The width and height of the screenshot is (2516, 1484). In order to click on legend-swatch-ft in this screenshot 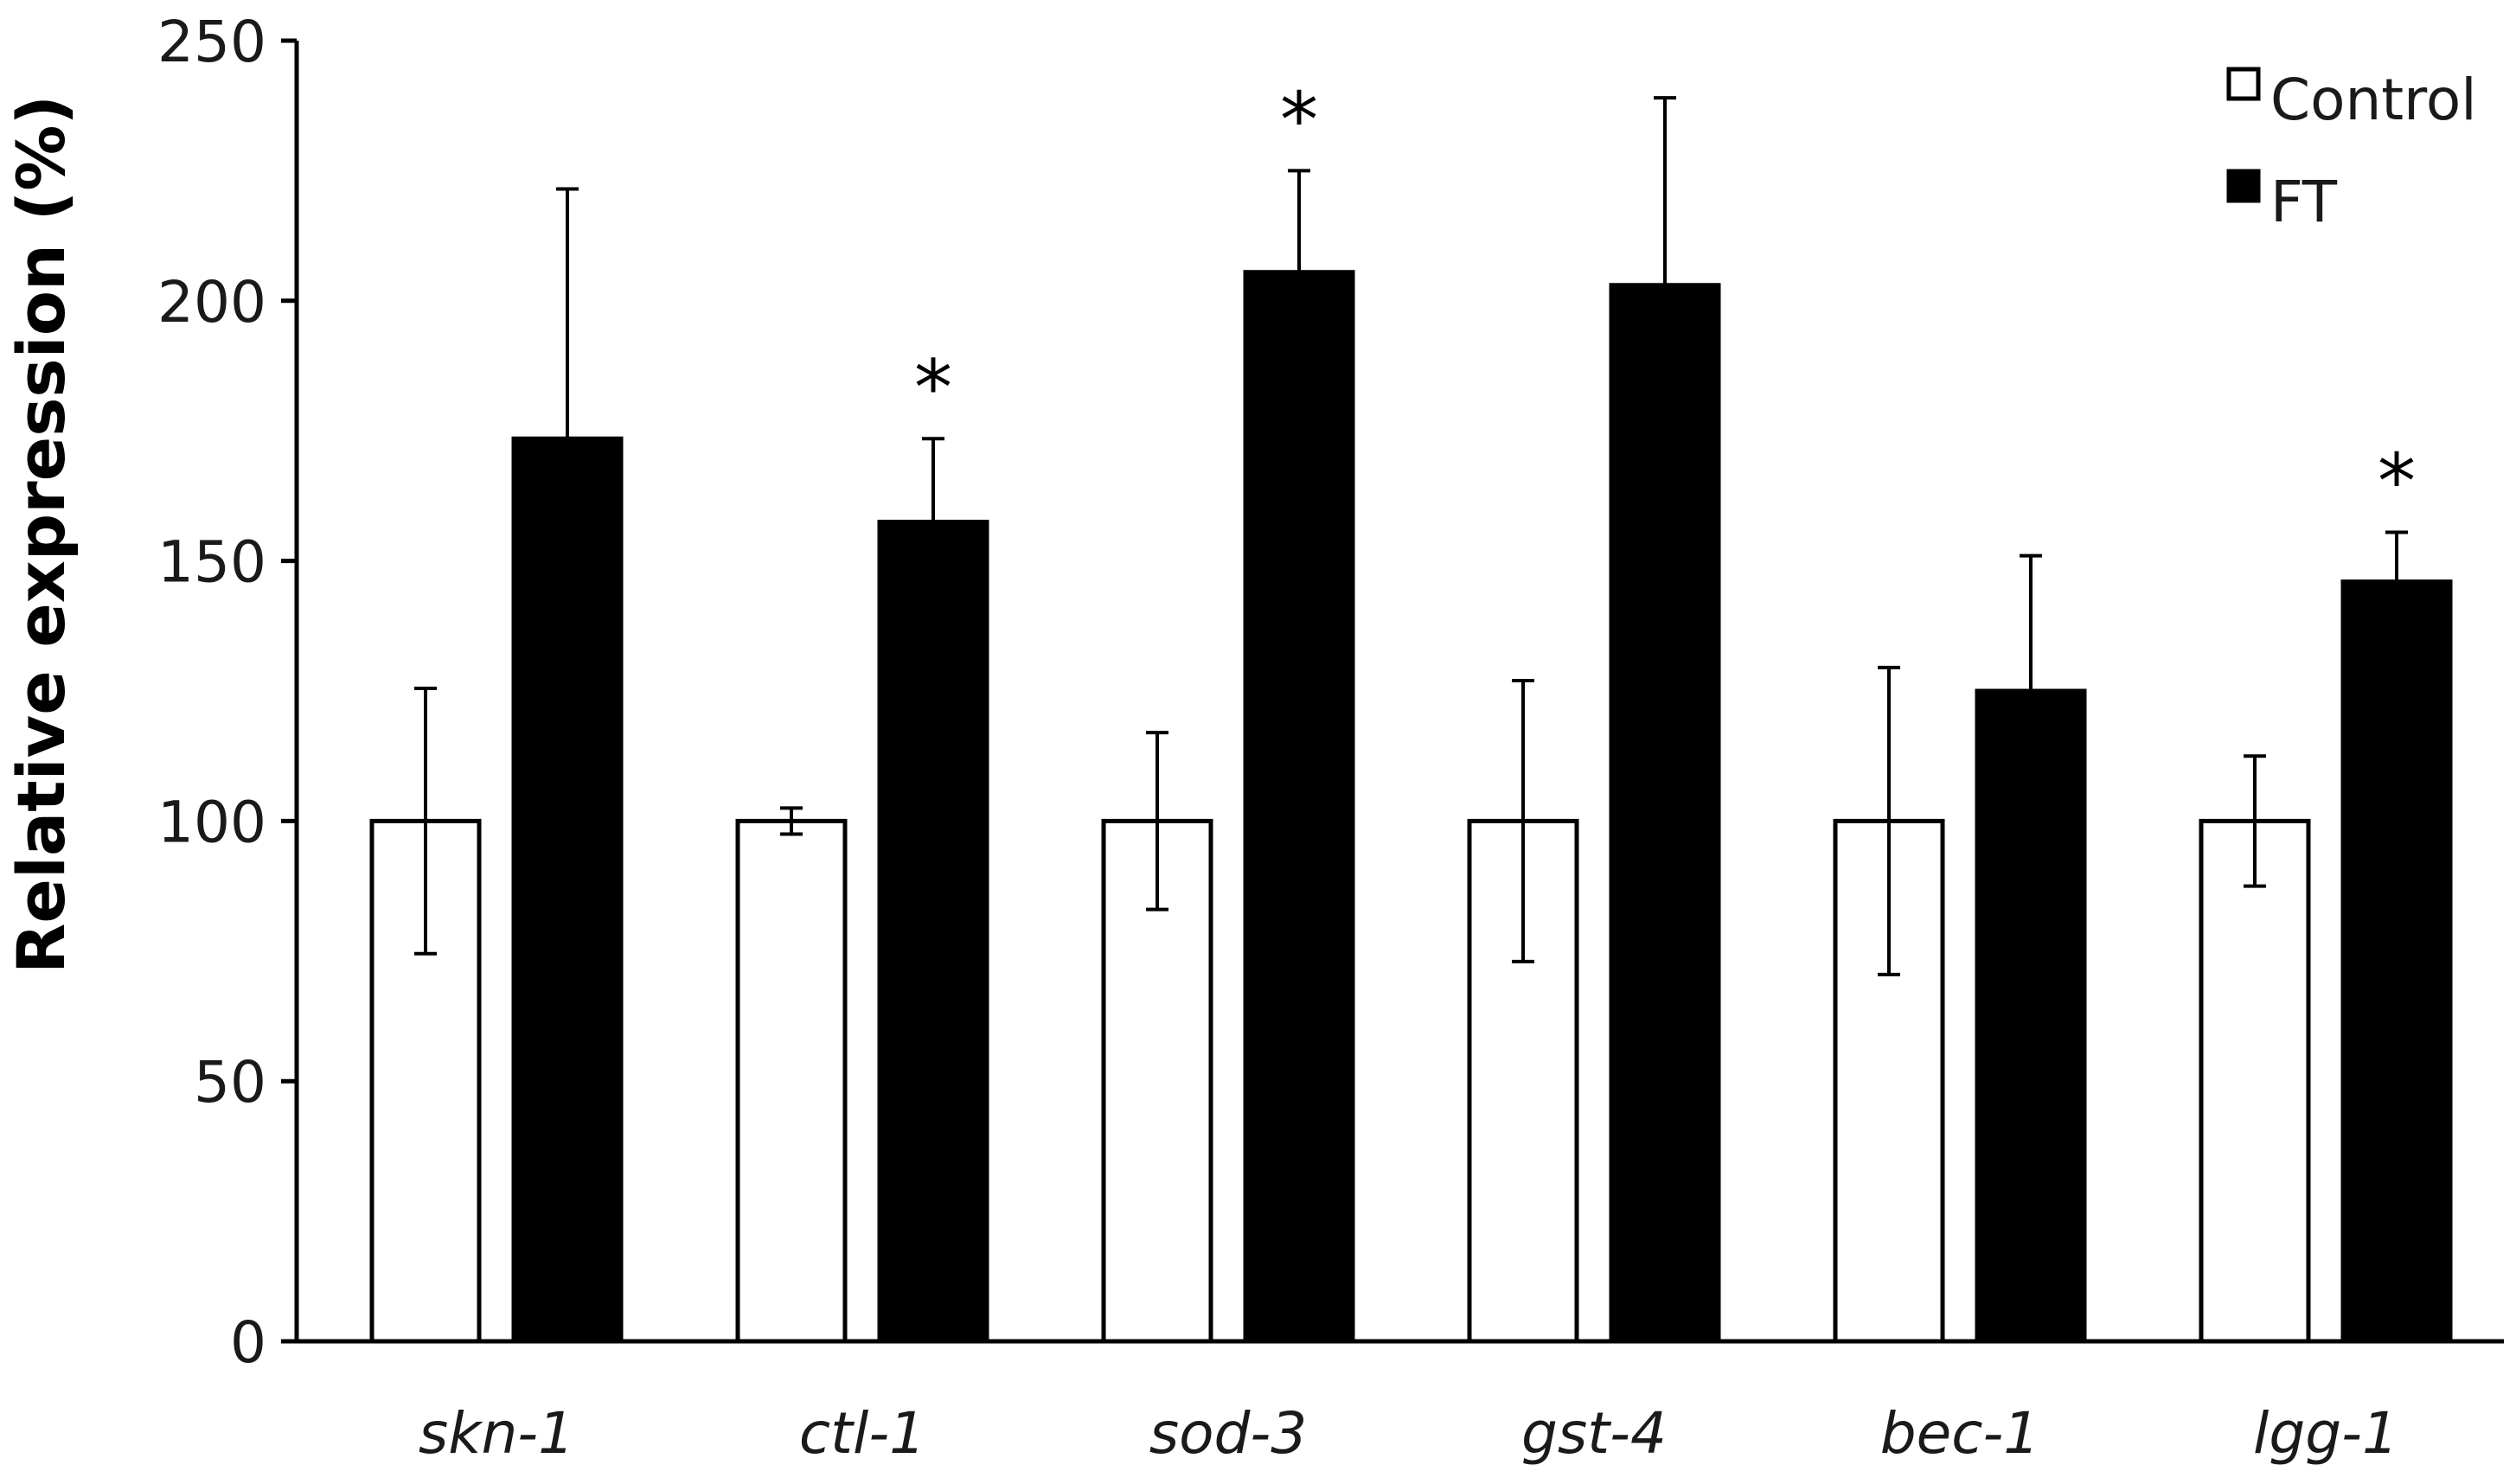, I will do `click(2243, 186)`.